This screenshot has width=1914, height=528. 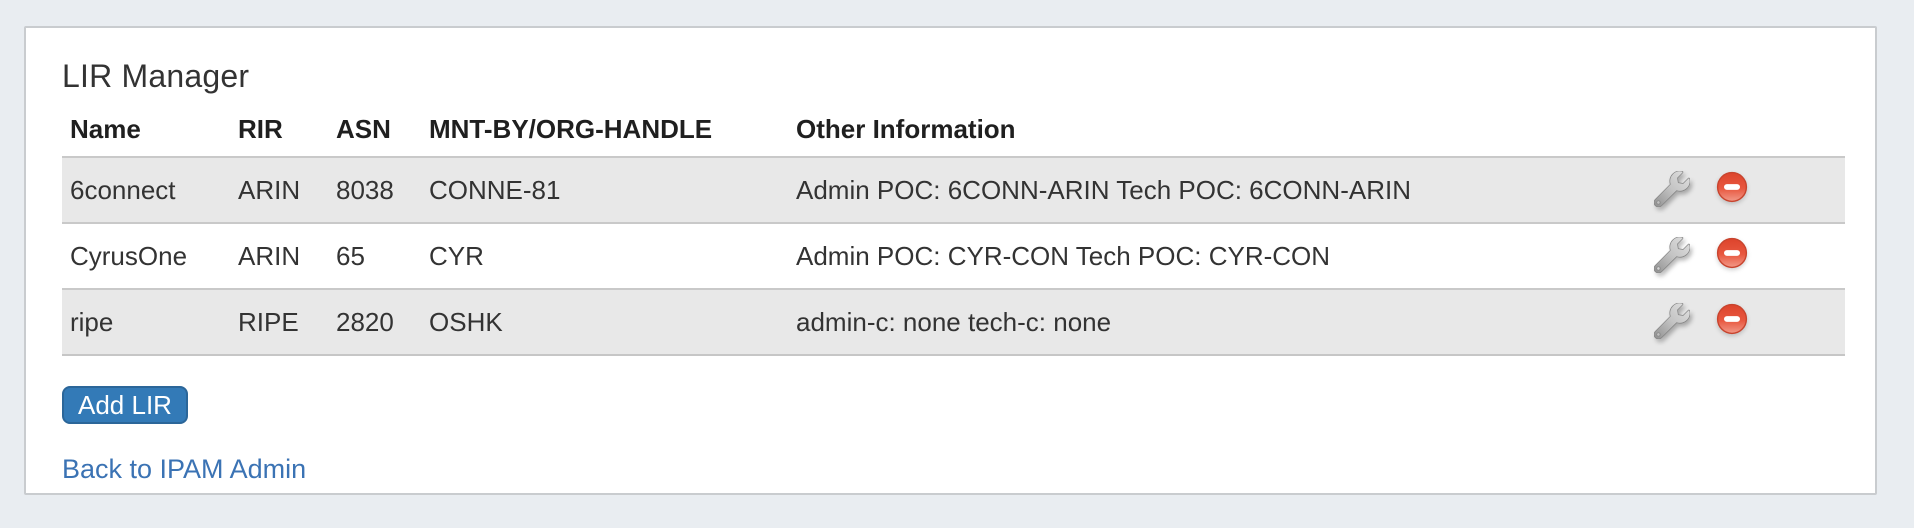 What do you see at coordinates (374, 322) in the screenshot?
I see `cell-asn: 2820` at bounding box center [374, 322].